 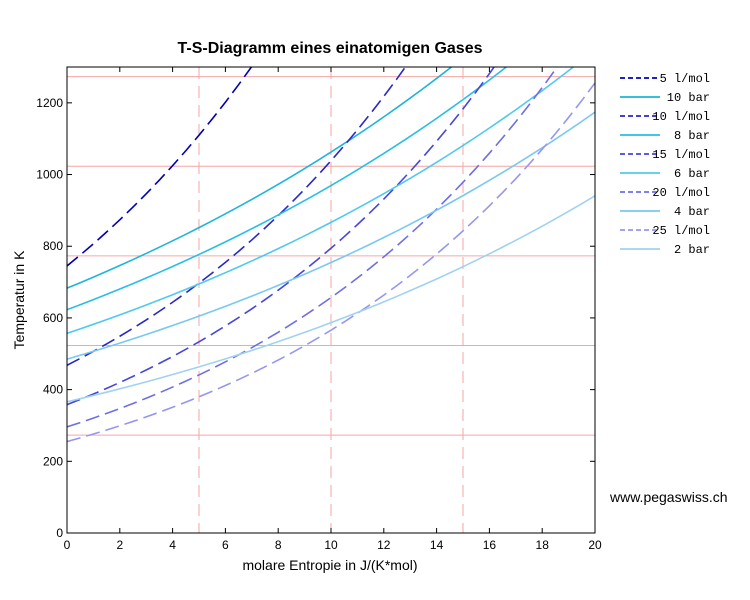 I want to click on legend-label-3: 10 l/mol, so click(x=681, y=117).